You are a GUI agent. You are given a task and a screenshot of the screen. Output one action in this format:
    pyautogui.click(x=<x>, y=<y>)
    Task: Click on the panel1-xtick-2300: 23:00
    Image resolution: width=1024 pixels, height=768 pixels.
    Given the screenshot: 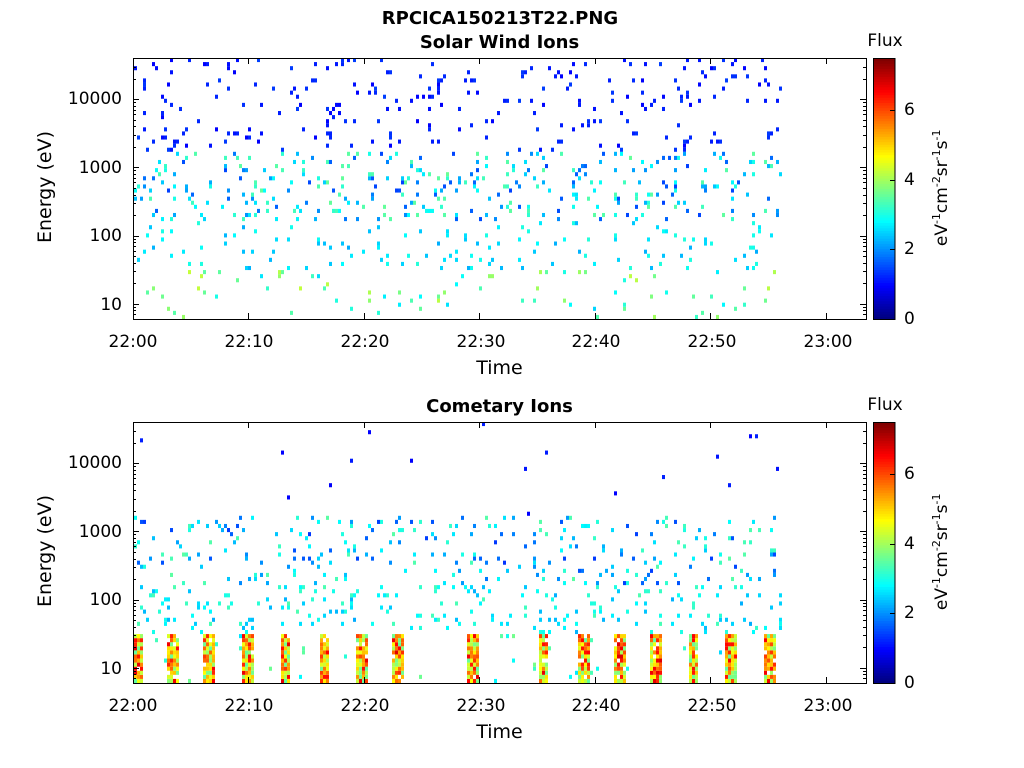 What is the action you would take?
    pyautogui.click(x=828, y=342)
    